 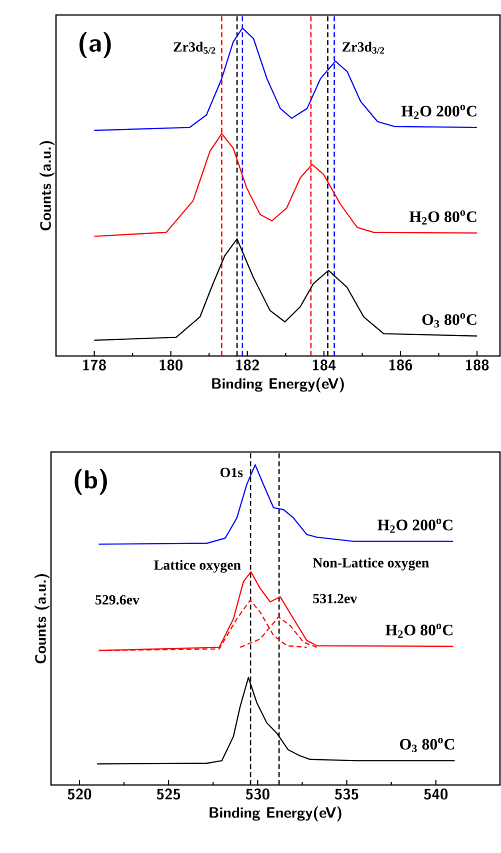 I want to click on x-tick-label: 184, so click(x=324, y=365).